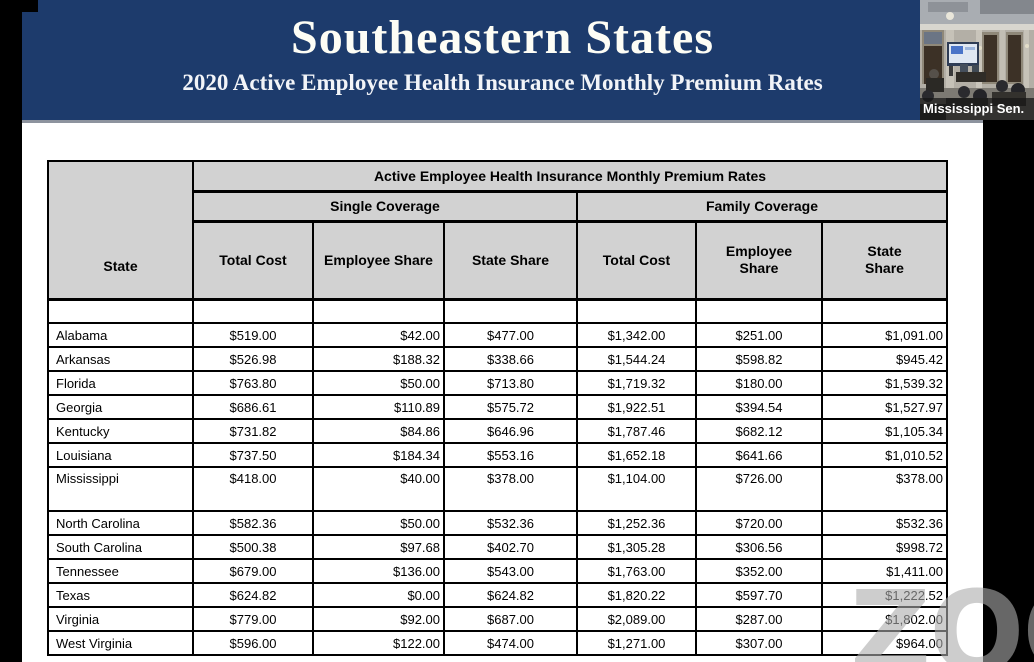  I want to click on value-cell: $964.00, so click(884, 643).